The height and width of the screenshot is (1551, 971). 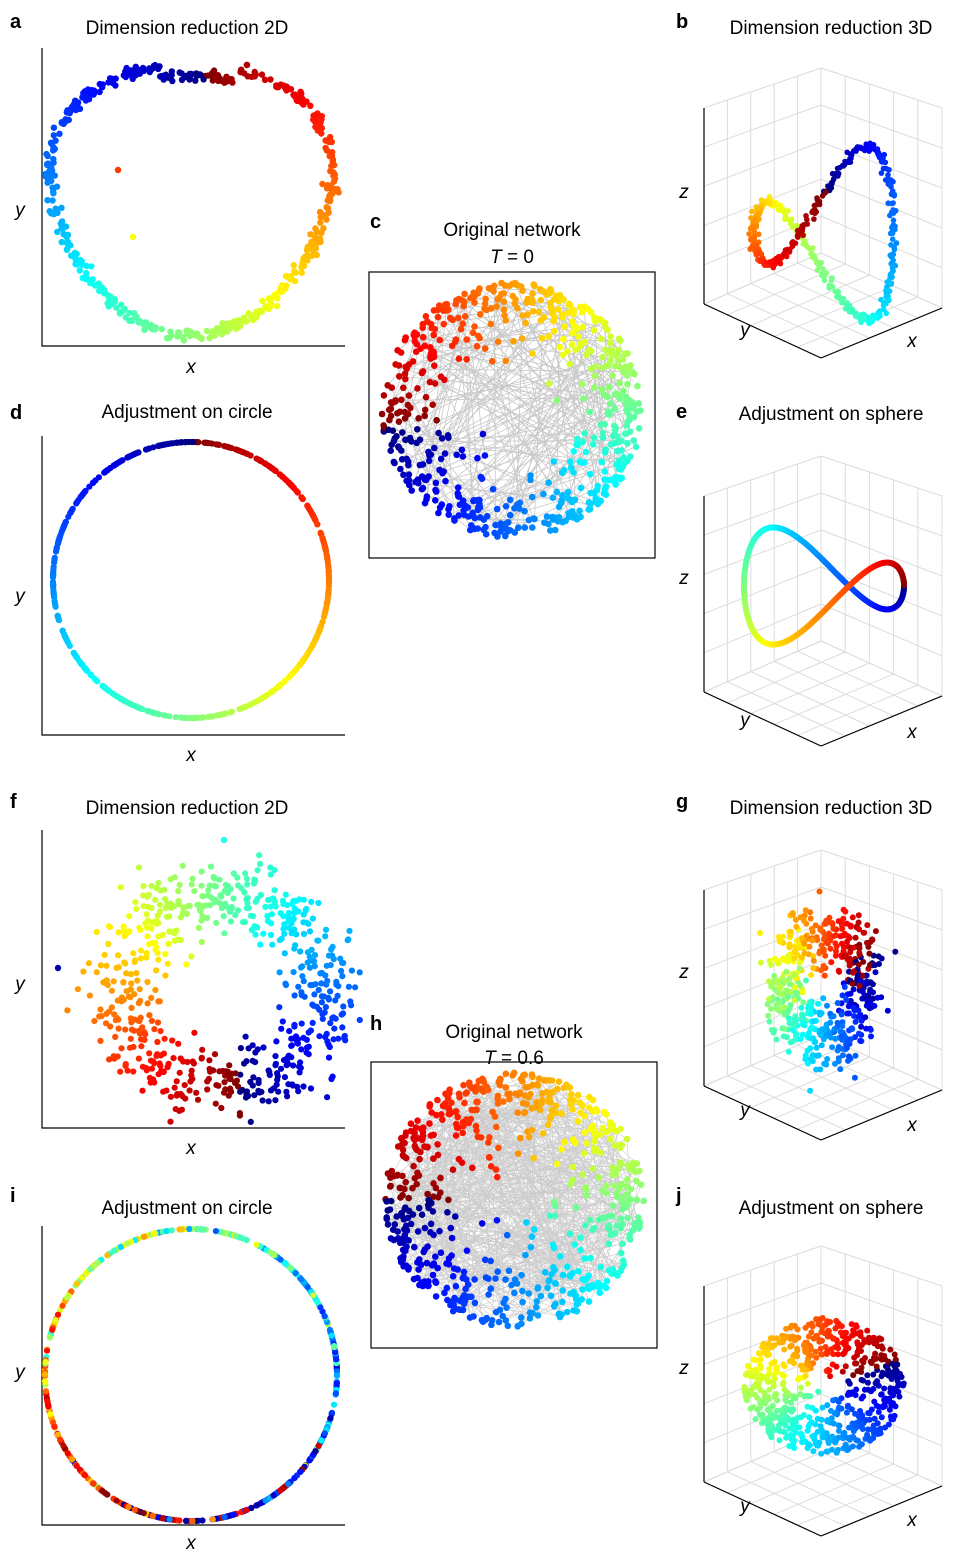 What do you see at coordinates (19, 210) in the screenshot?
I see `ylabel-a: y` at bounding box center [19, 210].